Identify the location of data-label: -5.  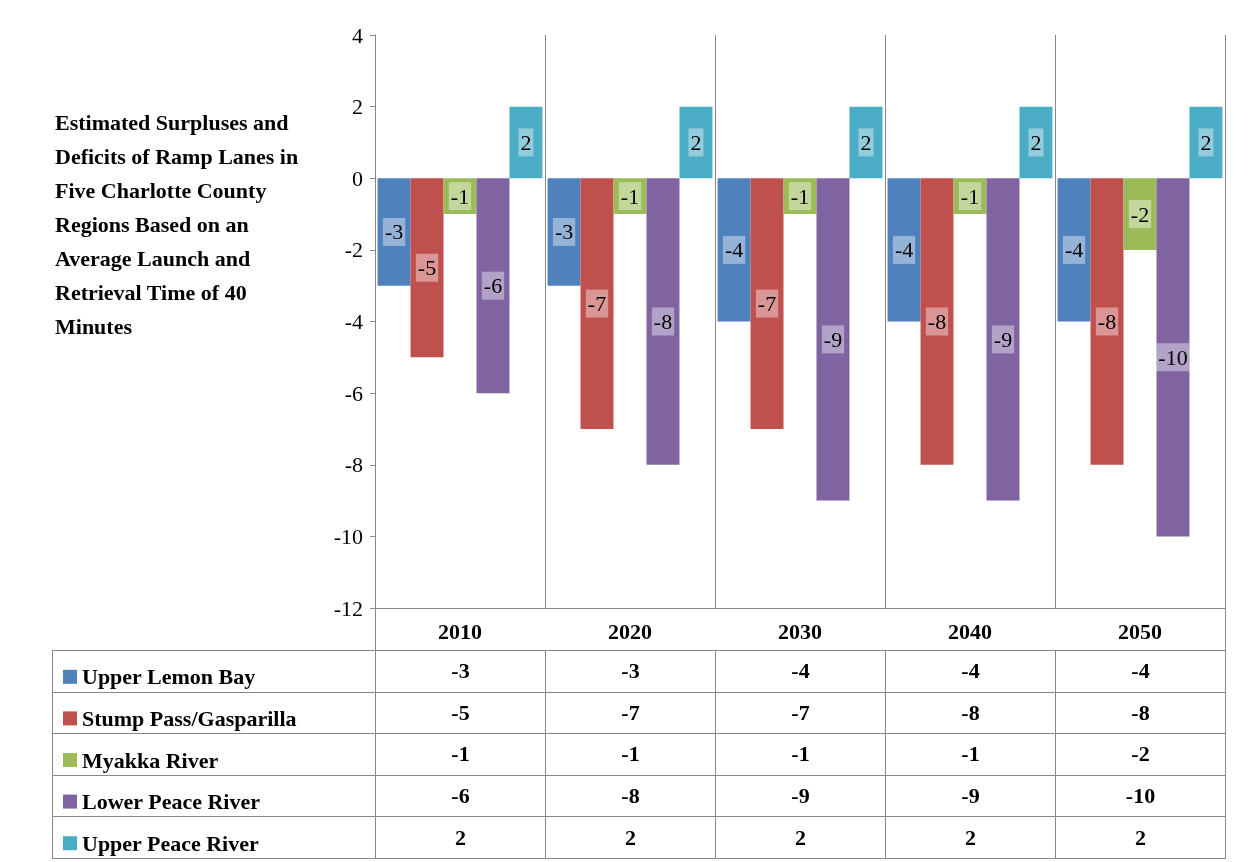
(460, 713).